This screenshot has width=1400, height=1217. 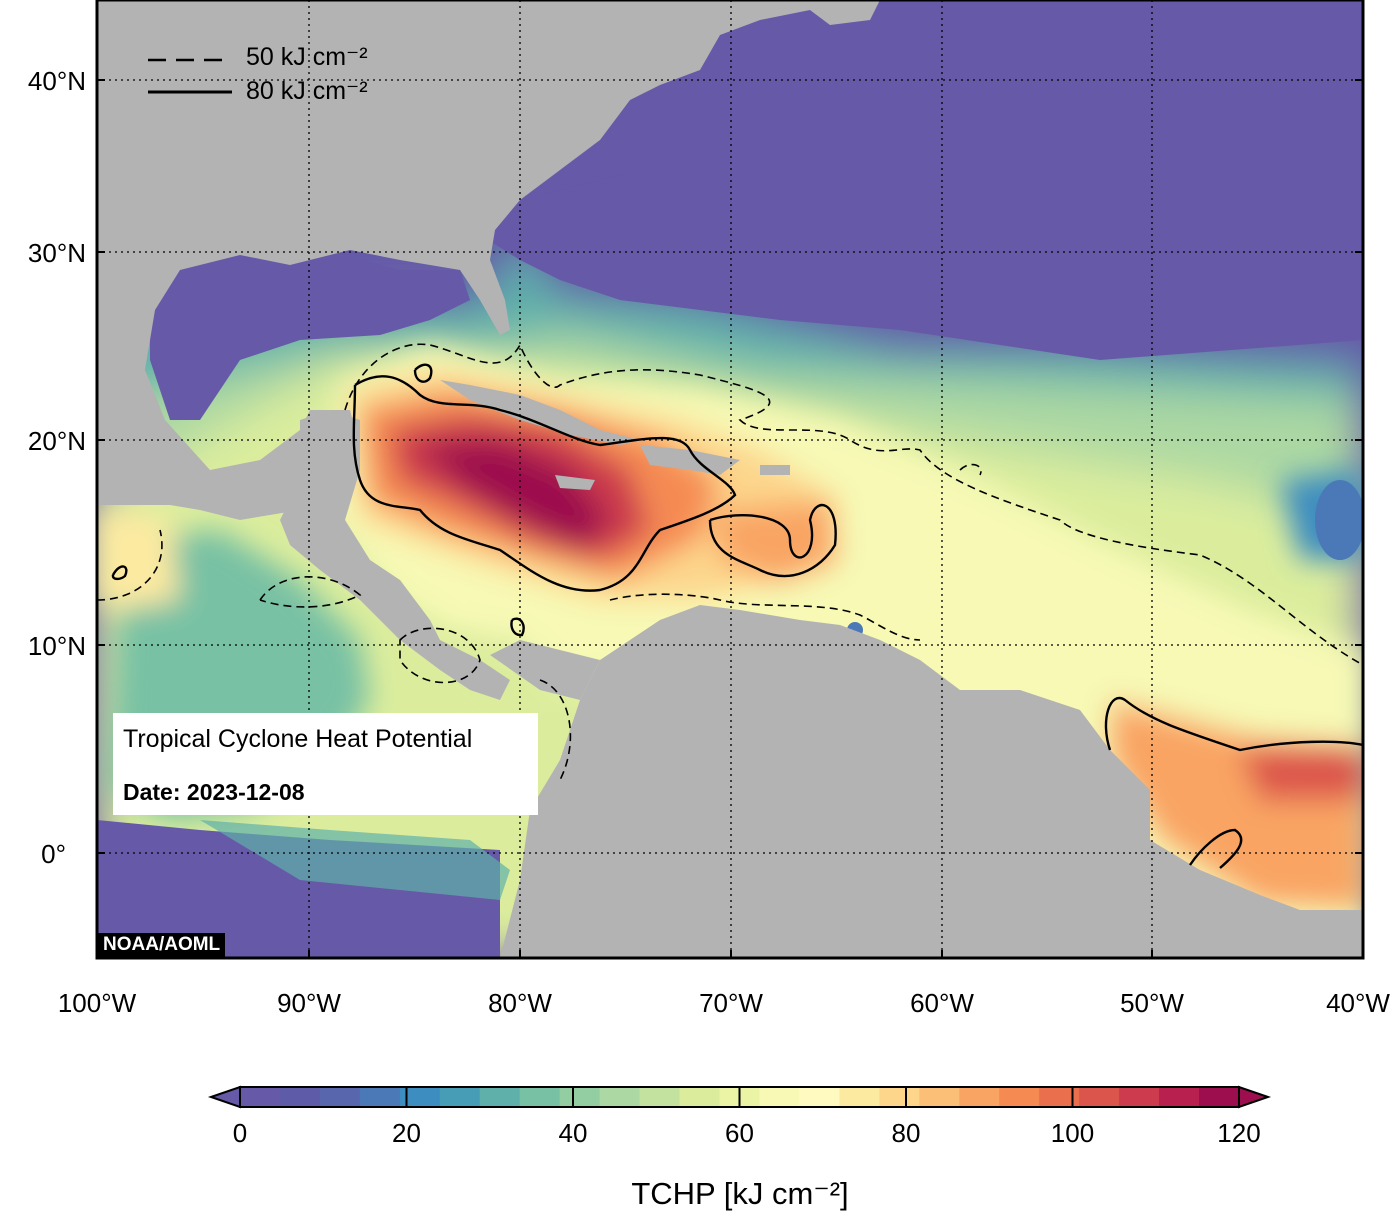 I want to click on colorbar-tick-label: 60, so click(x=739, y=1133).